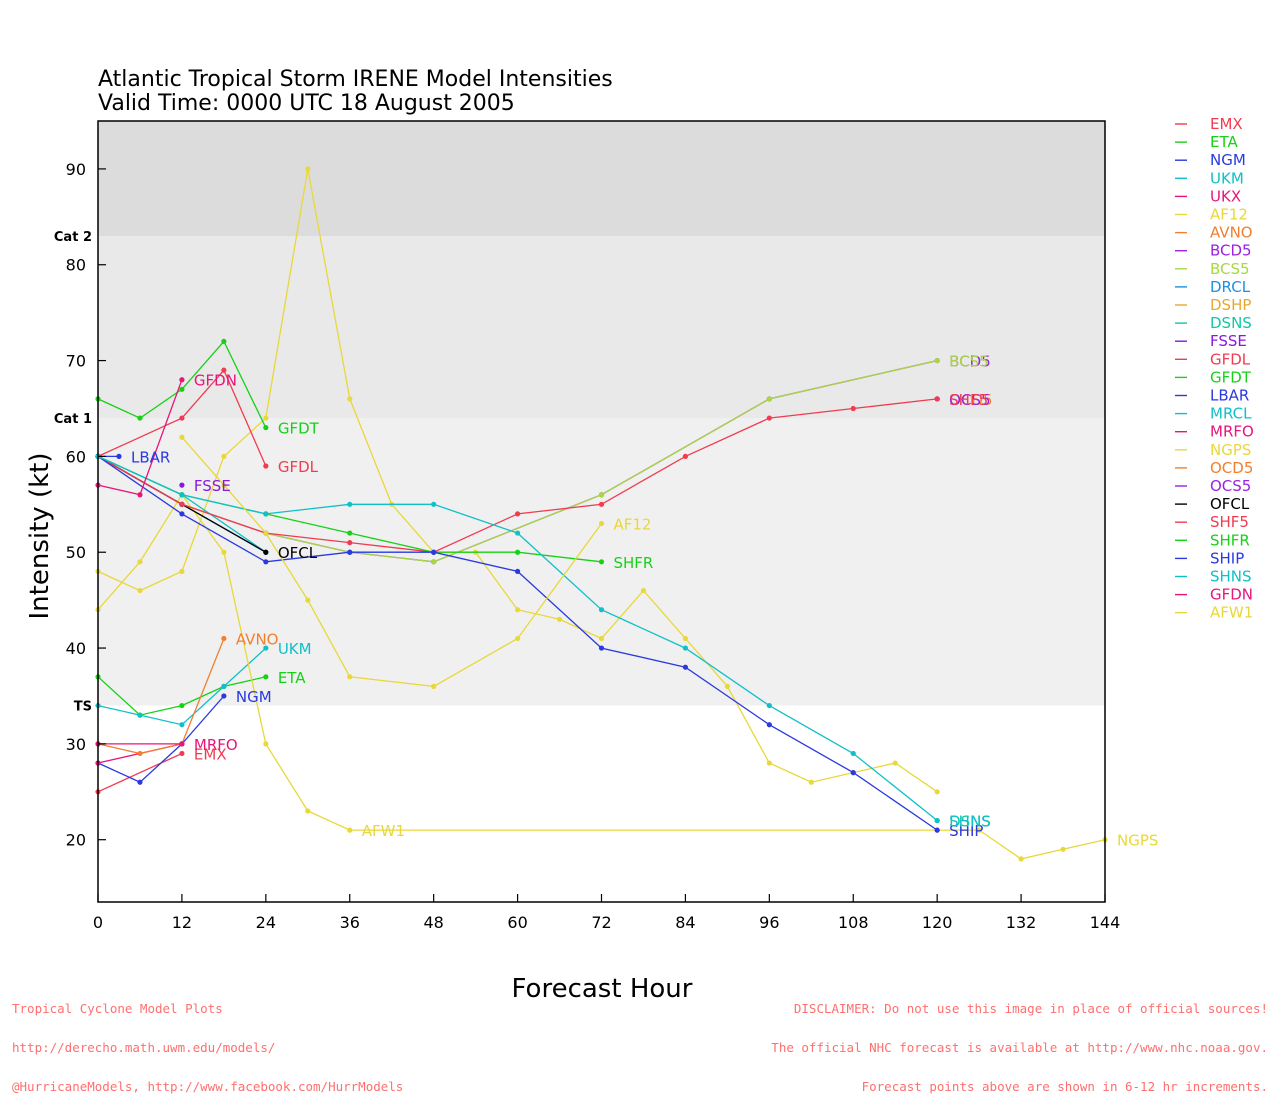  Describe the element at coordinates (1231, 595) in the screenshot. I see `legend-label: GFDN` at that location.